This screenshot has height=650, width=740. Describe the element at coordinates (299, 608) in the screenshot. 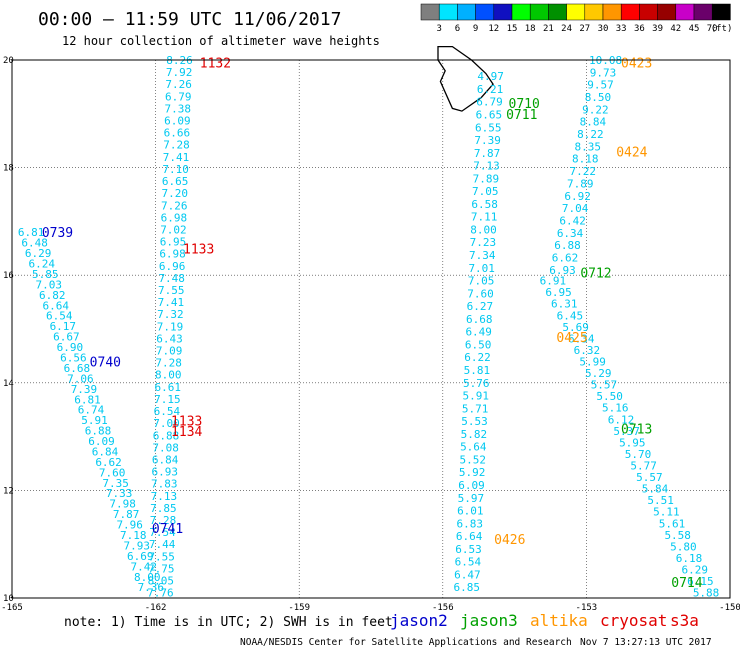

I see `x-tick-label: -159` at that location.